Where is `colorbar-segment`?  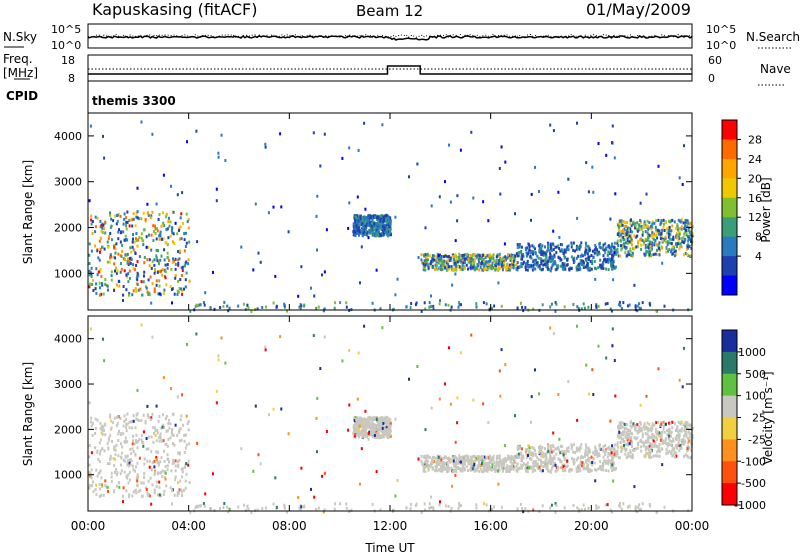 colorbar-segment is located at coordinates (729, 266).